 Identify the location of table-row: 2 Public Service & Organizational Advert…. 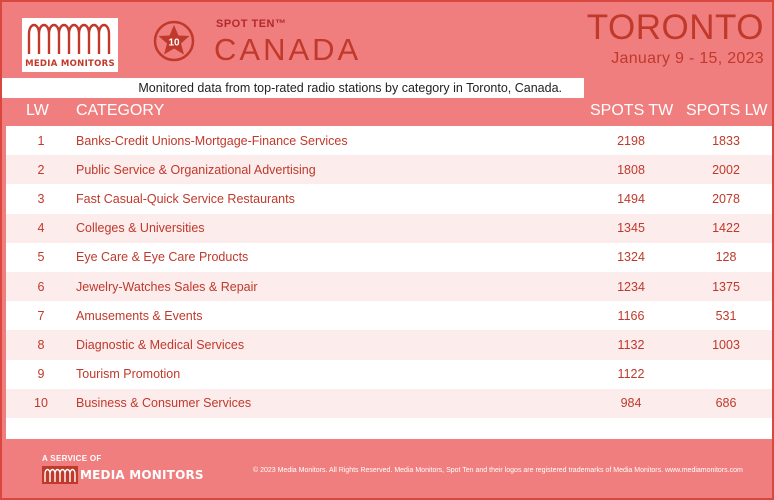
(389, 170).